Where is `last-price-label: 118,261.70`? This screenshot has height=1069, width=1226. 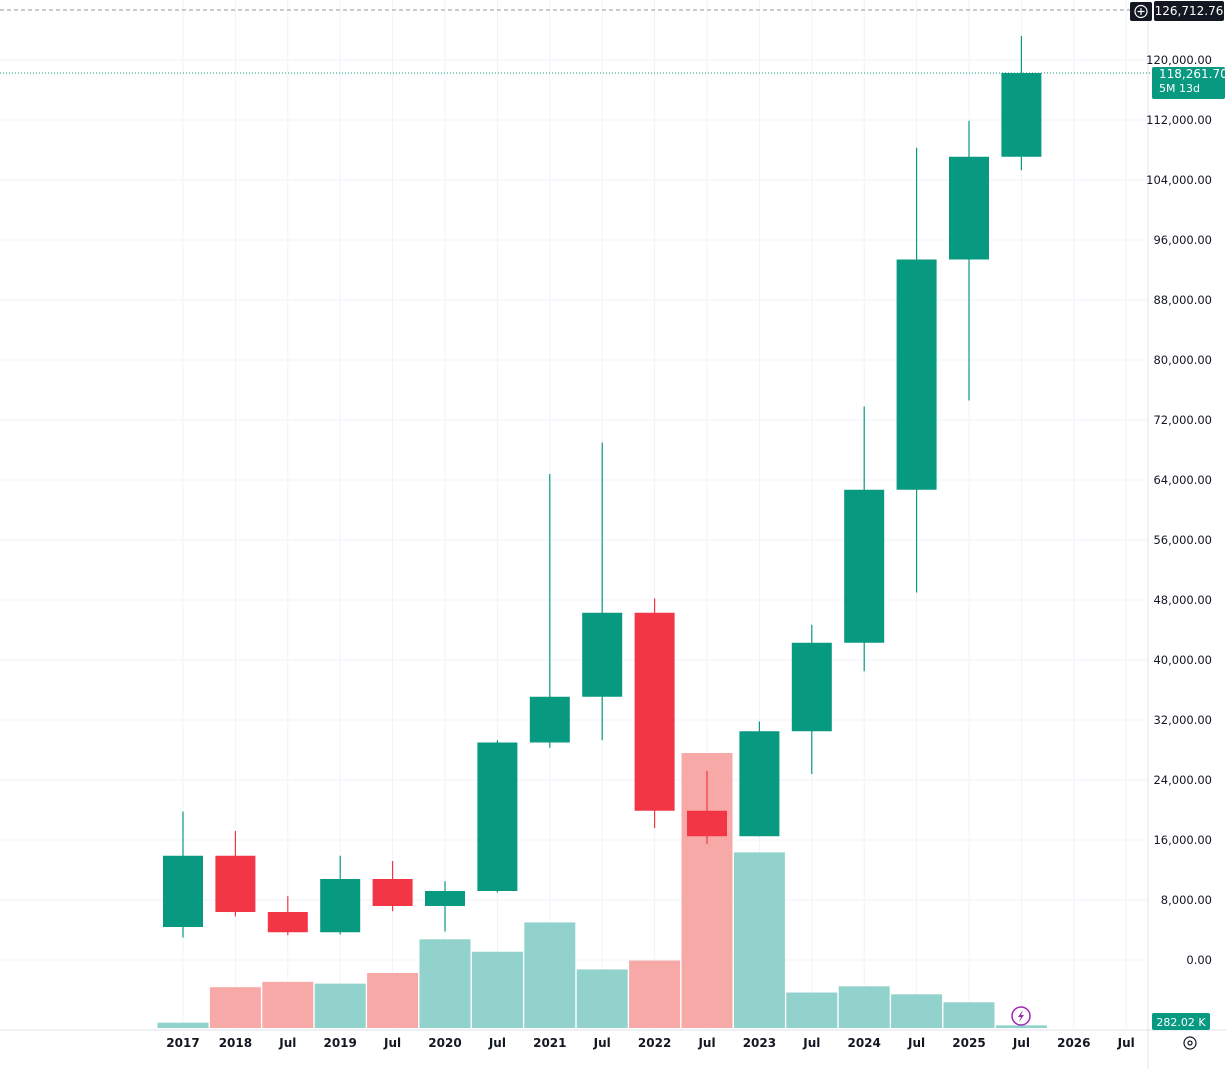
last-price-label: 118,261.70 is located at coordinates (1192, 74).